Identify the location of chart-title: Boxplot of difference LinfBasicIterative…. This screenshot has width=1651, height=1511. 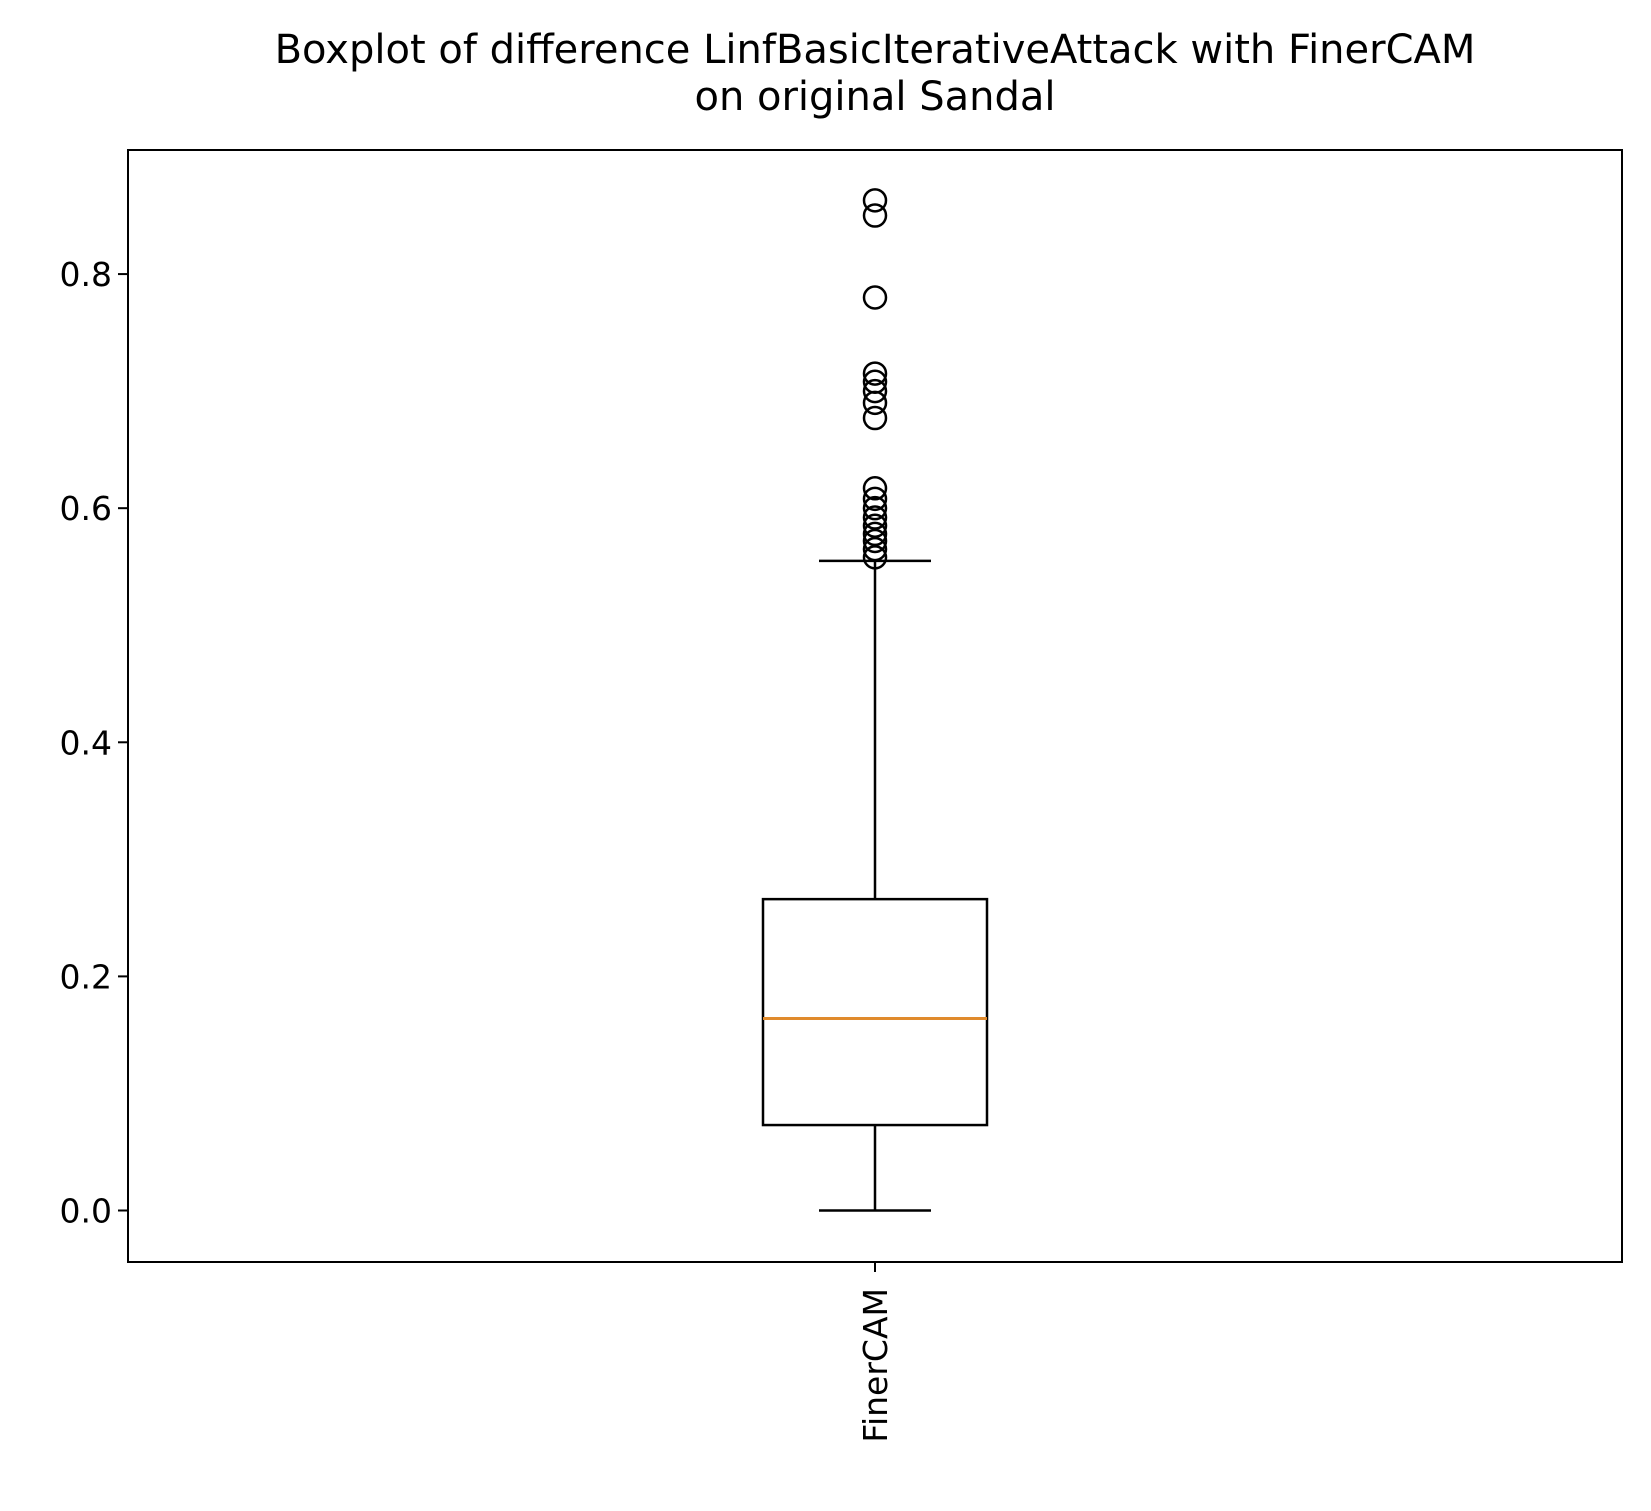
(875, 73).